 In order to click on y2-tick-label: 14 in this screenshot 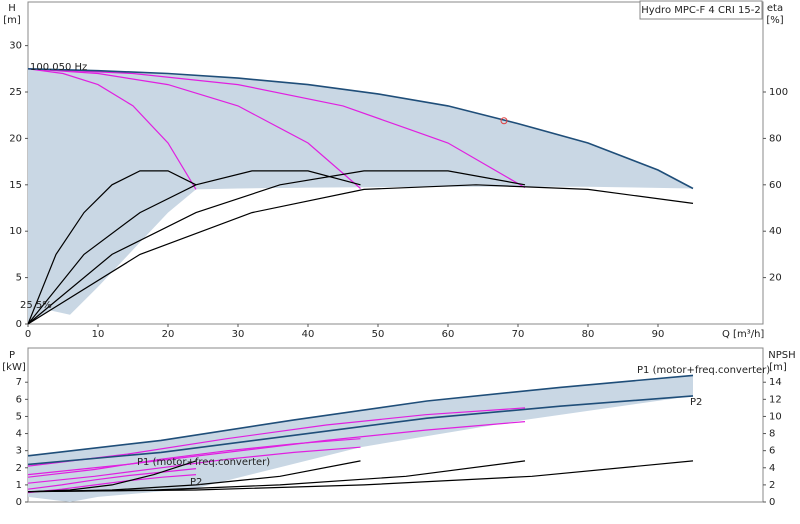, I will do `click(775, 382)`.